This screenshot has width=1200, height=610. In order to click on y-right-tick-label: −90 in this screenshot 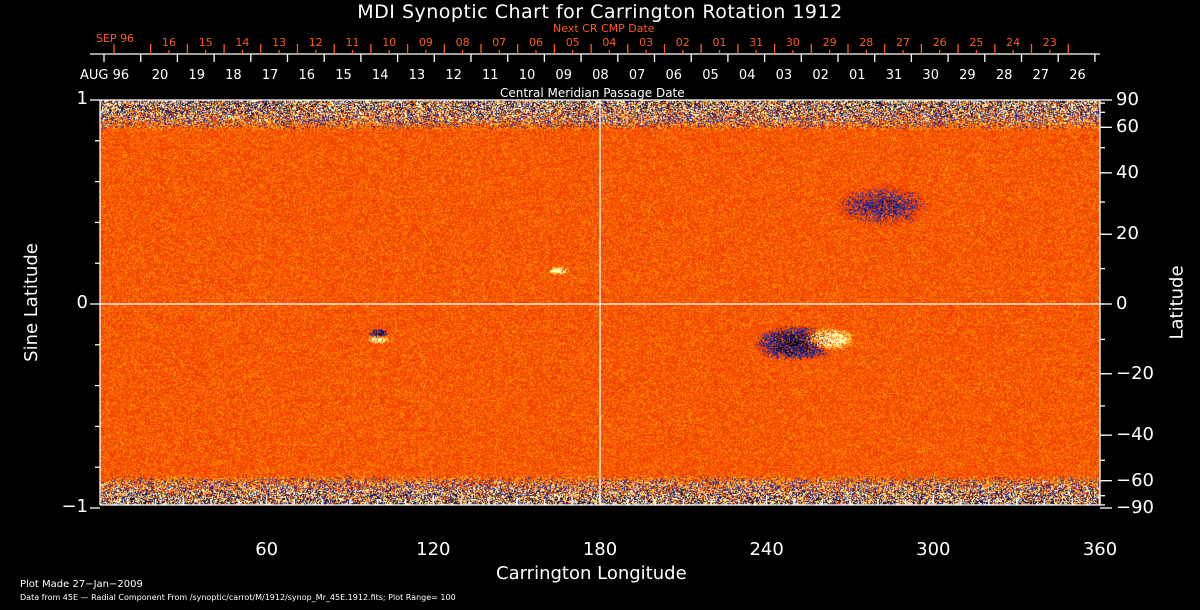, I will do `click(1135, 507)`.